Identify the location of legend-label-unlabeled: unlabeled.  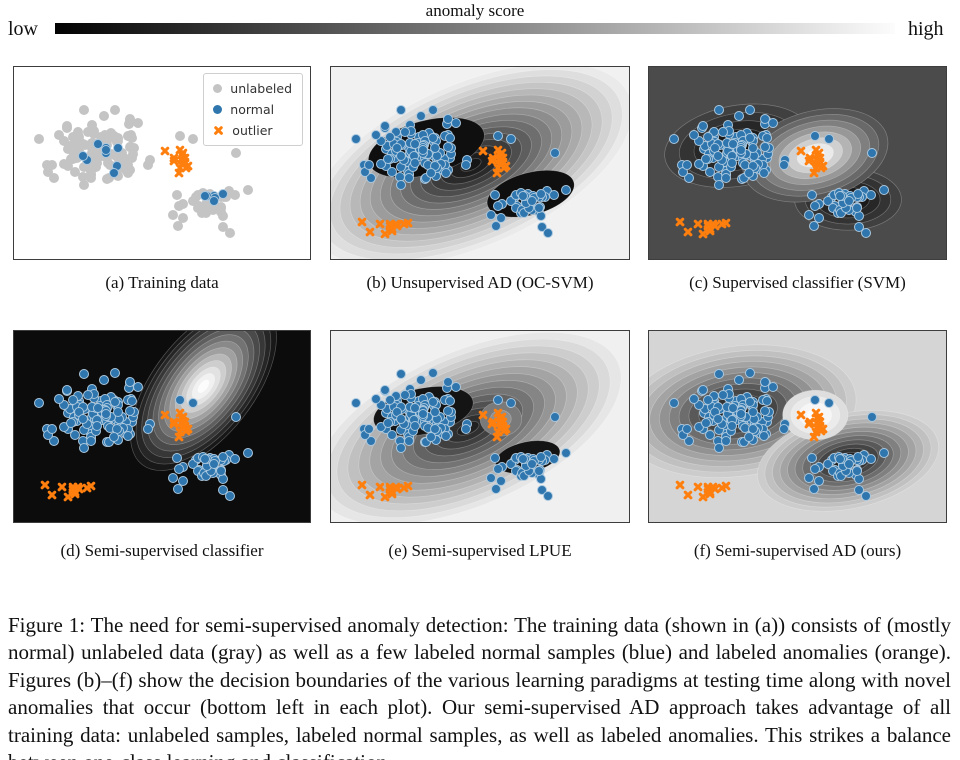
(261, 88).